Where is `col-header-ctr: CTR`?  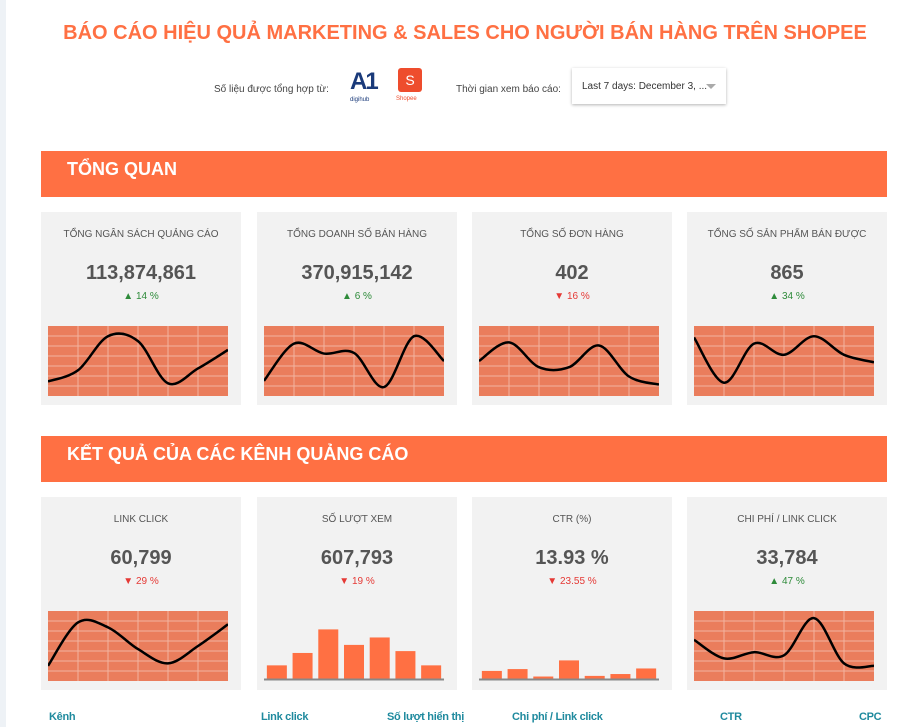
col-header-ctr: CTR is located at coordinates (731, 717).